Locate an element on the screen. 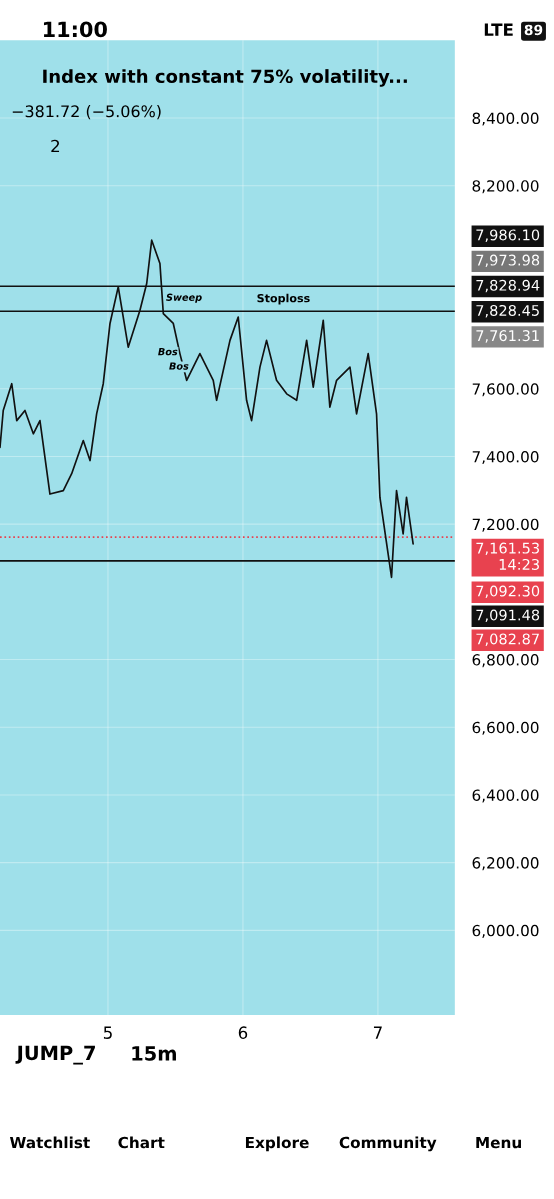  text: 15m is located at coordinates (154, 1053).